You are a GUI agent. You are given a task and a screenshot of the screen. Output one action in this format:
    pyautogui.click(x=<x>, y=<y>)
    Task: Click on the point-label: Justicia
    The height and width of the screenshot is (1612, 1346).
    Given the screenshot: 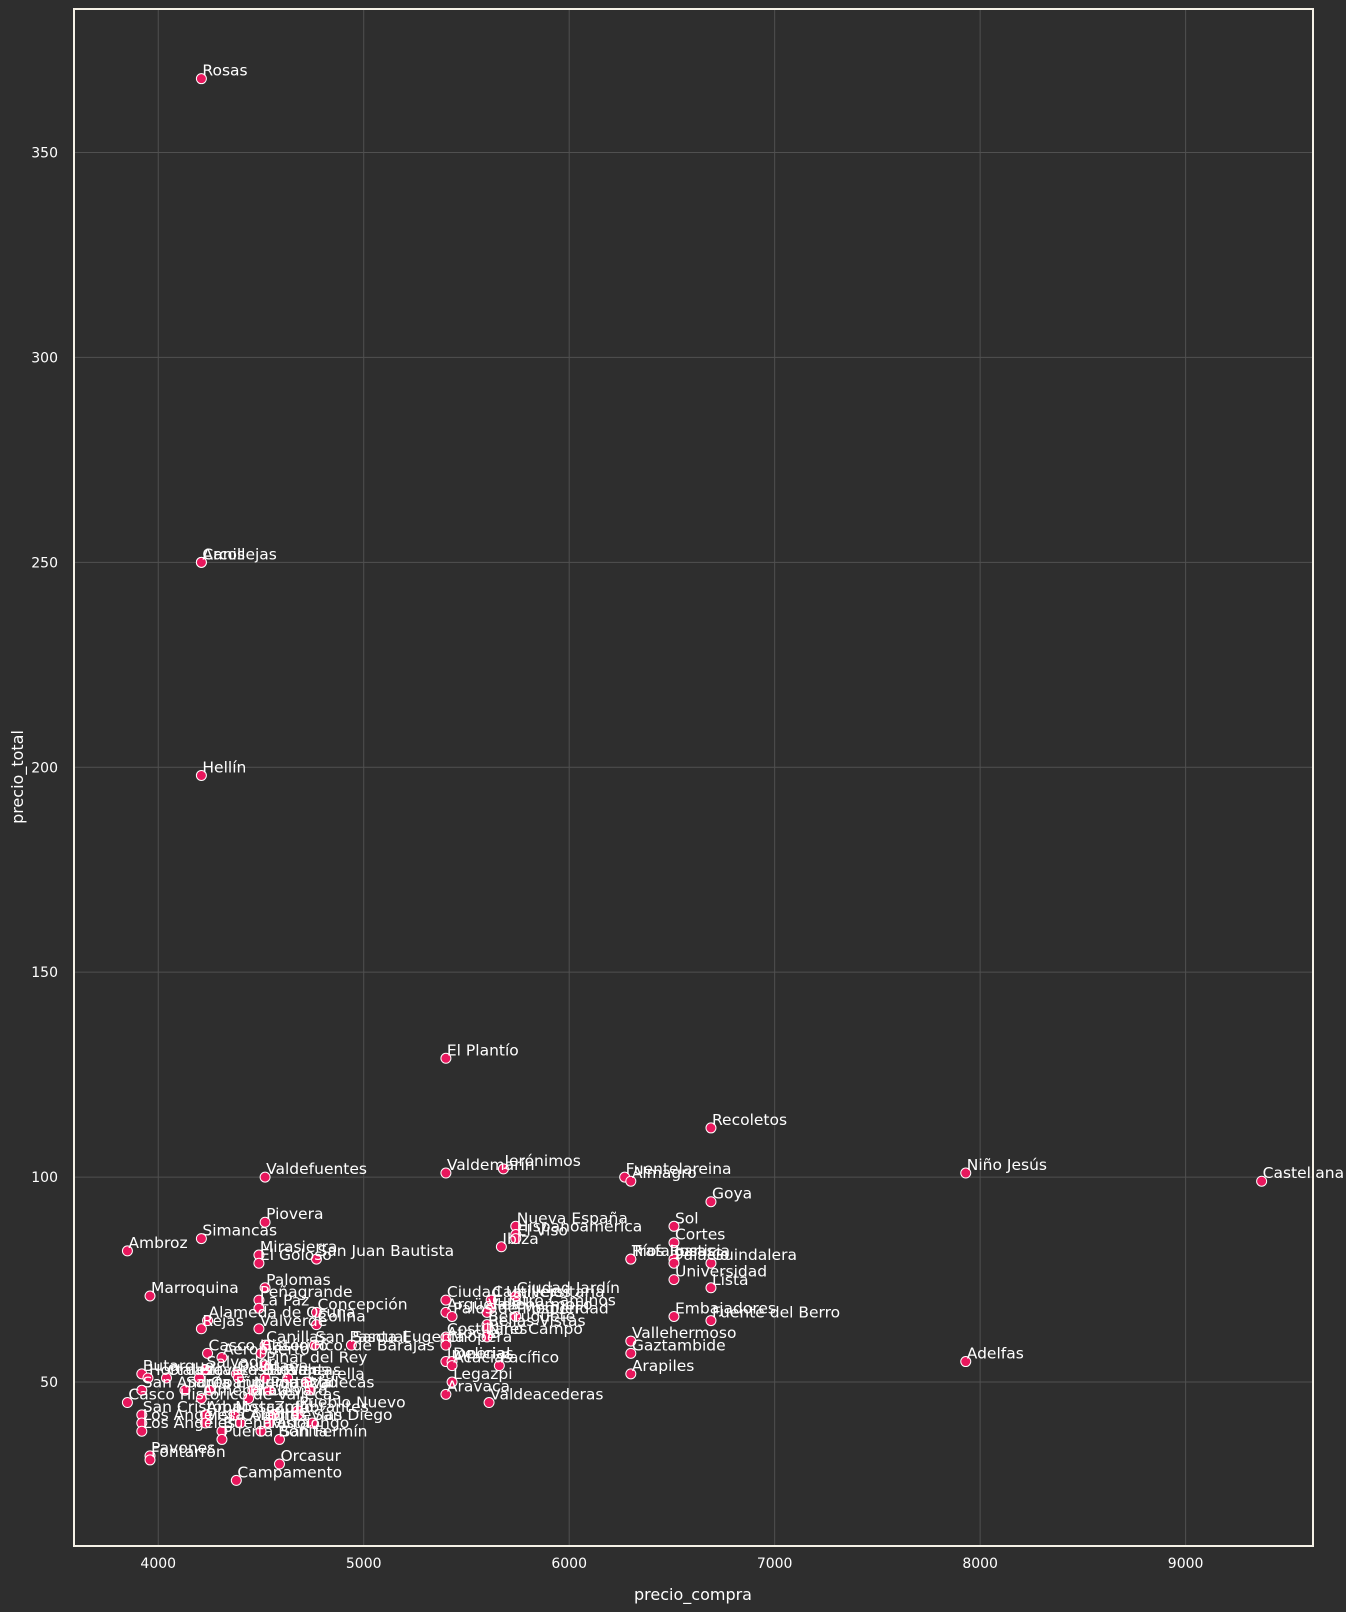 What is the action you would take?
    pyautogui.click(x=702, y=1251)
    